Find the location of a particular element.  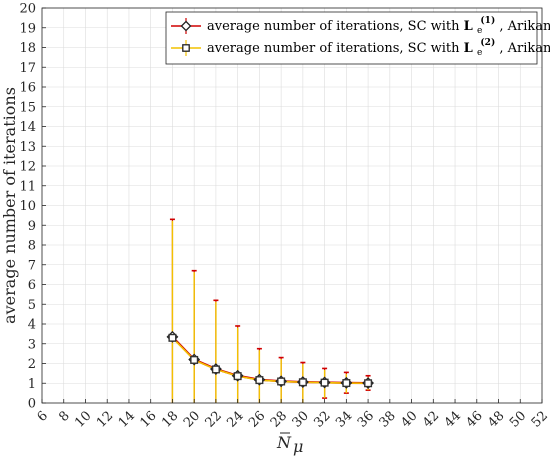

legend-2-suffix: , Arikan is located at coordinates (524, 48).